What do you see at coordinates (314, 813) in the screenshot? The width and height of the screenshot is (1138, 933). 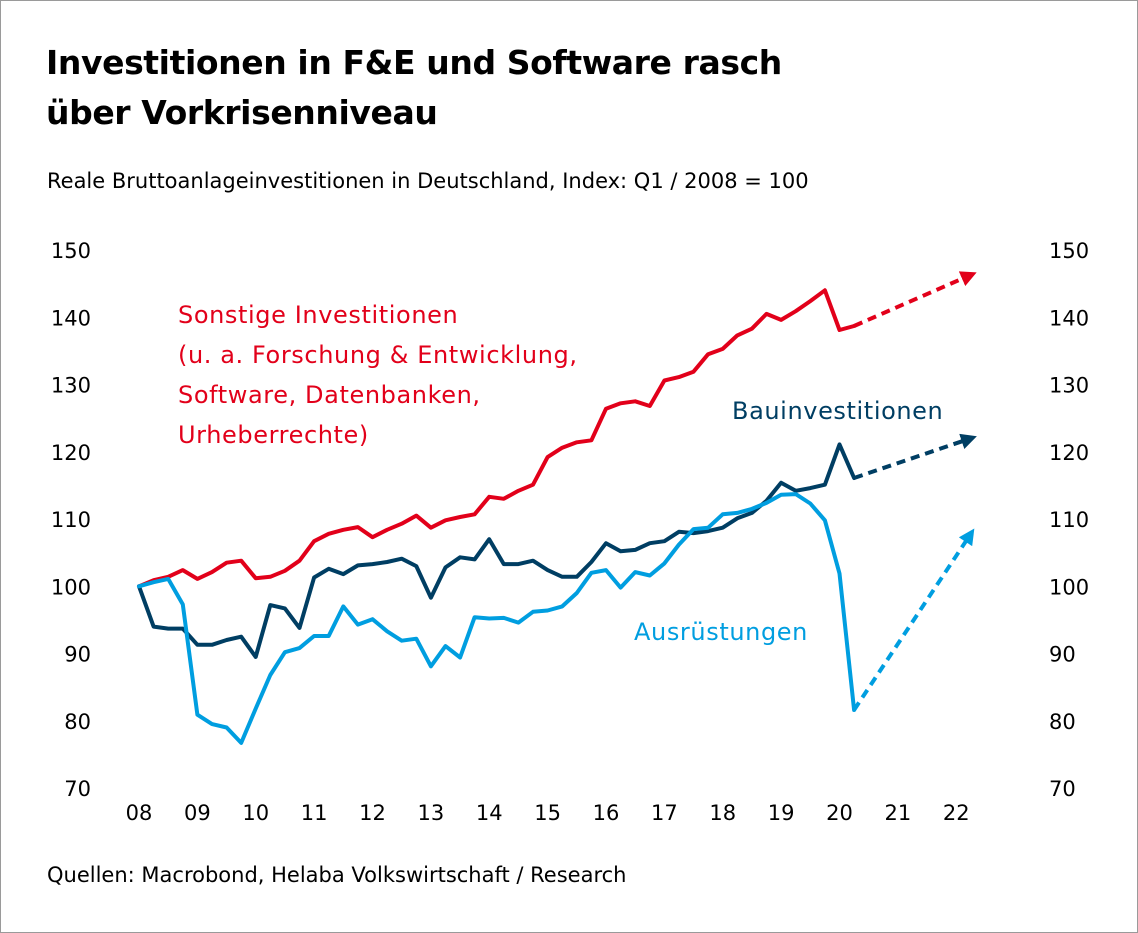 I see `x-tick-11: 11` at bounding box center [314, 813].